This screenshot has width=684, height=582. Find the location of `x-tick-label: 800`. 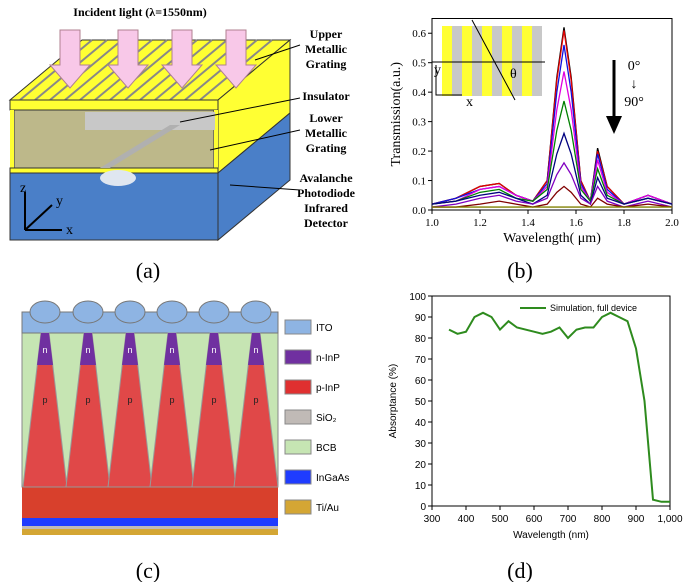

x-tick-label: 800 is located at coordinates (602, 519).